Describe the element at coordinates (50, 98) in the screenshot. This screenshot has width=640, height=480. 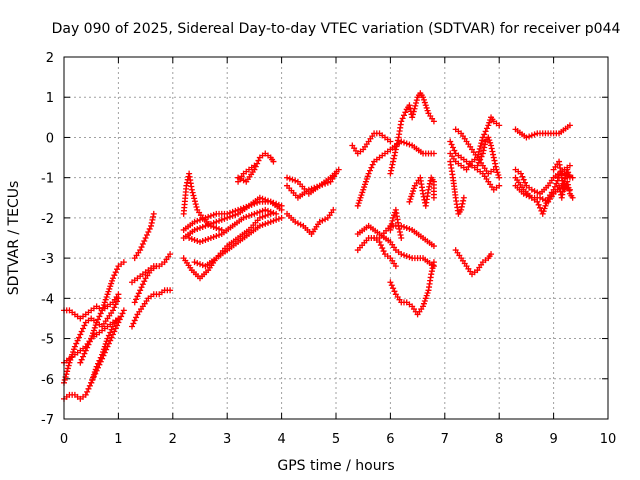
I see `y-tick-label: 1` at that location.